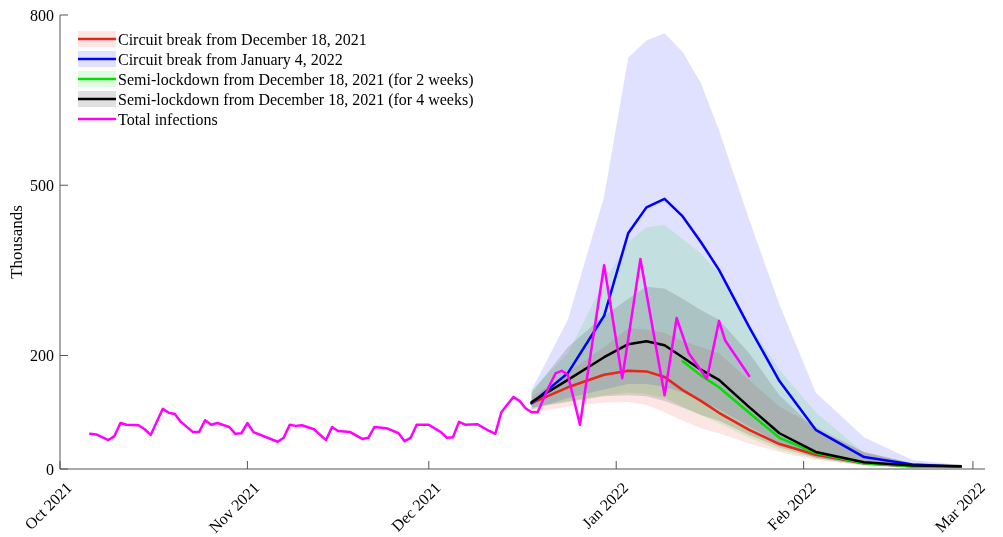 The width and height of the screenshot is (1003, 537). What do you see at coordinates (242, 39) in the screenshot?
I see `legend-label: Circuit break from December 18, 2021` at bounding box center [242, 39].